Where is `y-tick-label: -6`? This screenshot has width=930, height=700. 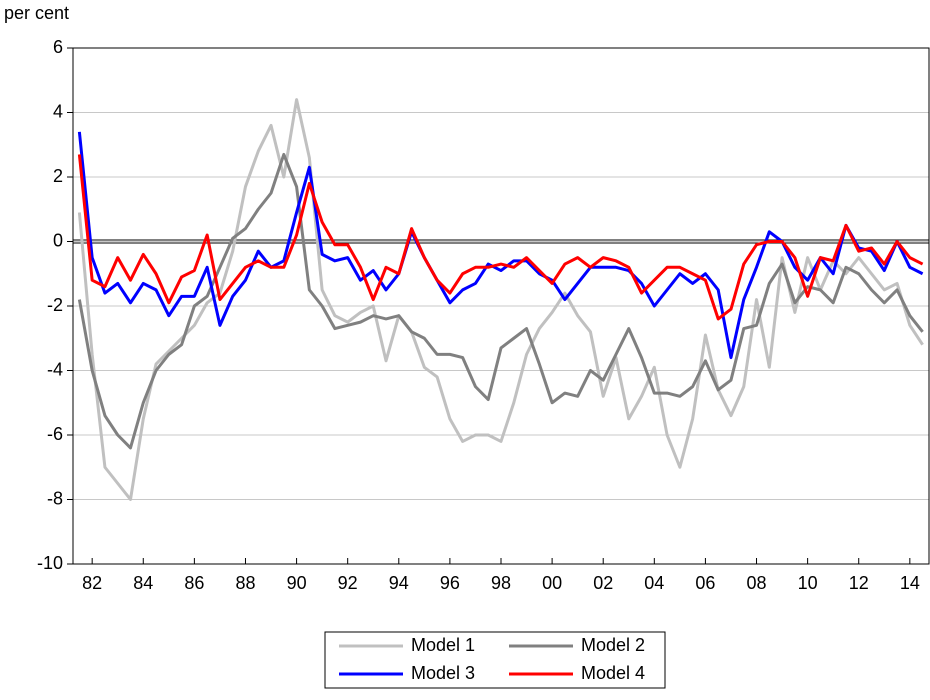 y-tick-label: -6 is located at coordinates (55, 434).